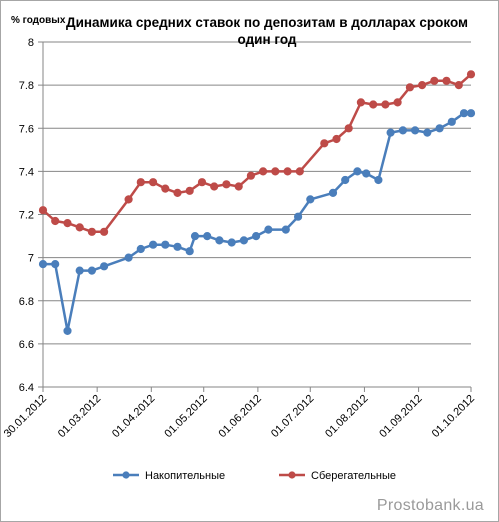 The height and width of the screenshot is (522, 499). I want to click on y-tick-label: 6.8, so click(26, 302).